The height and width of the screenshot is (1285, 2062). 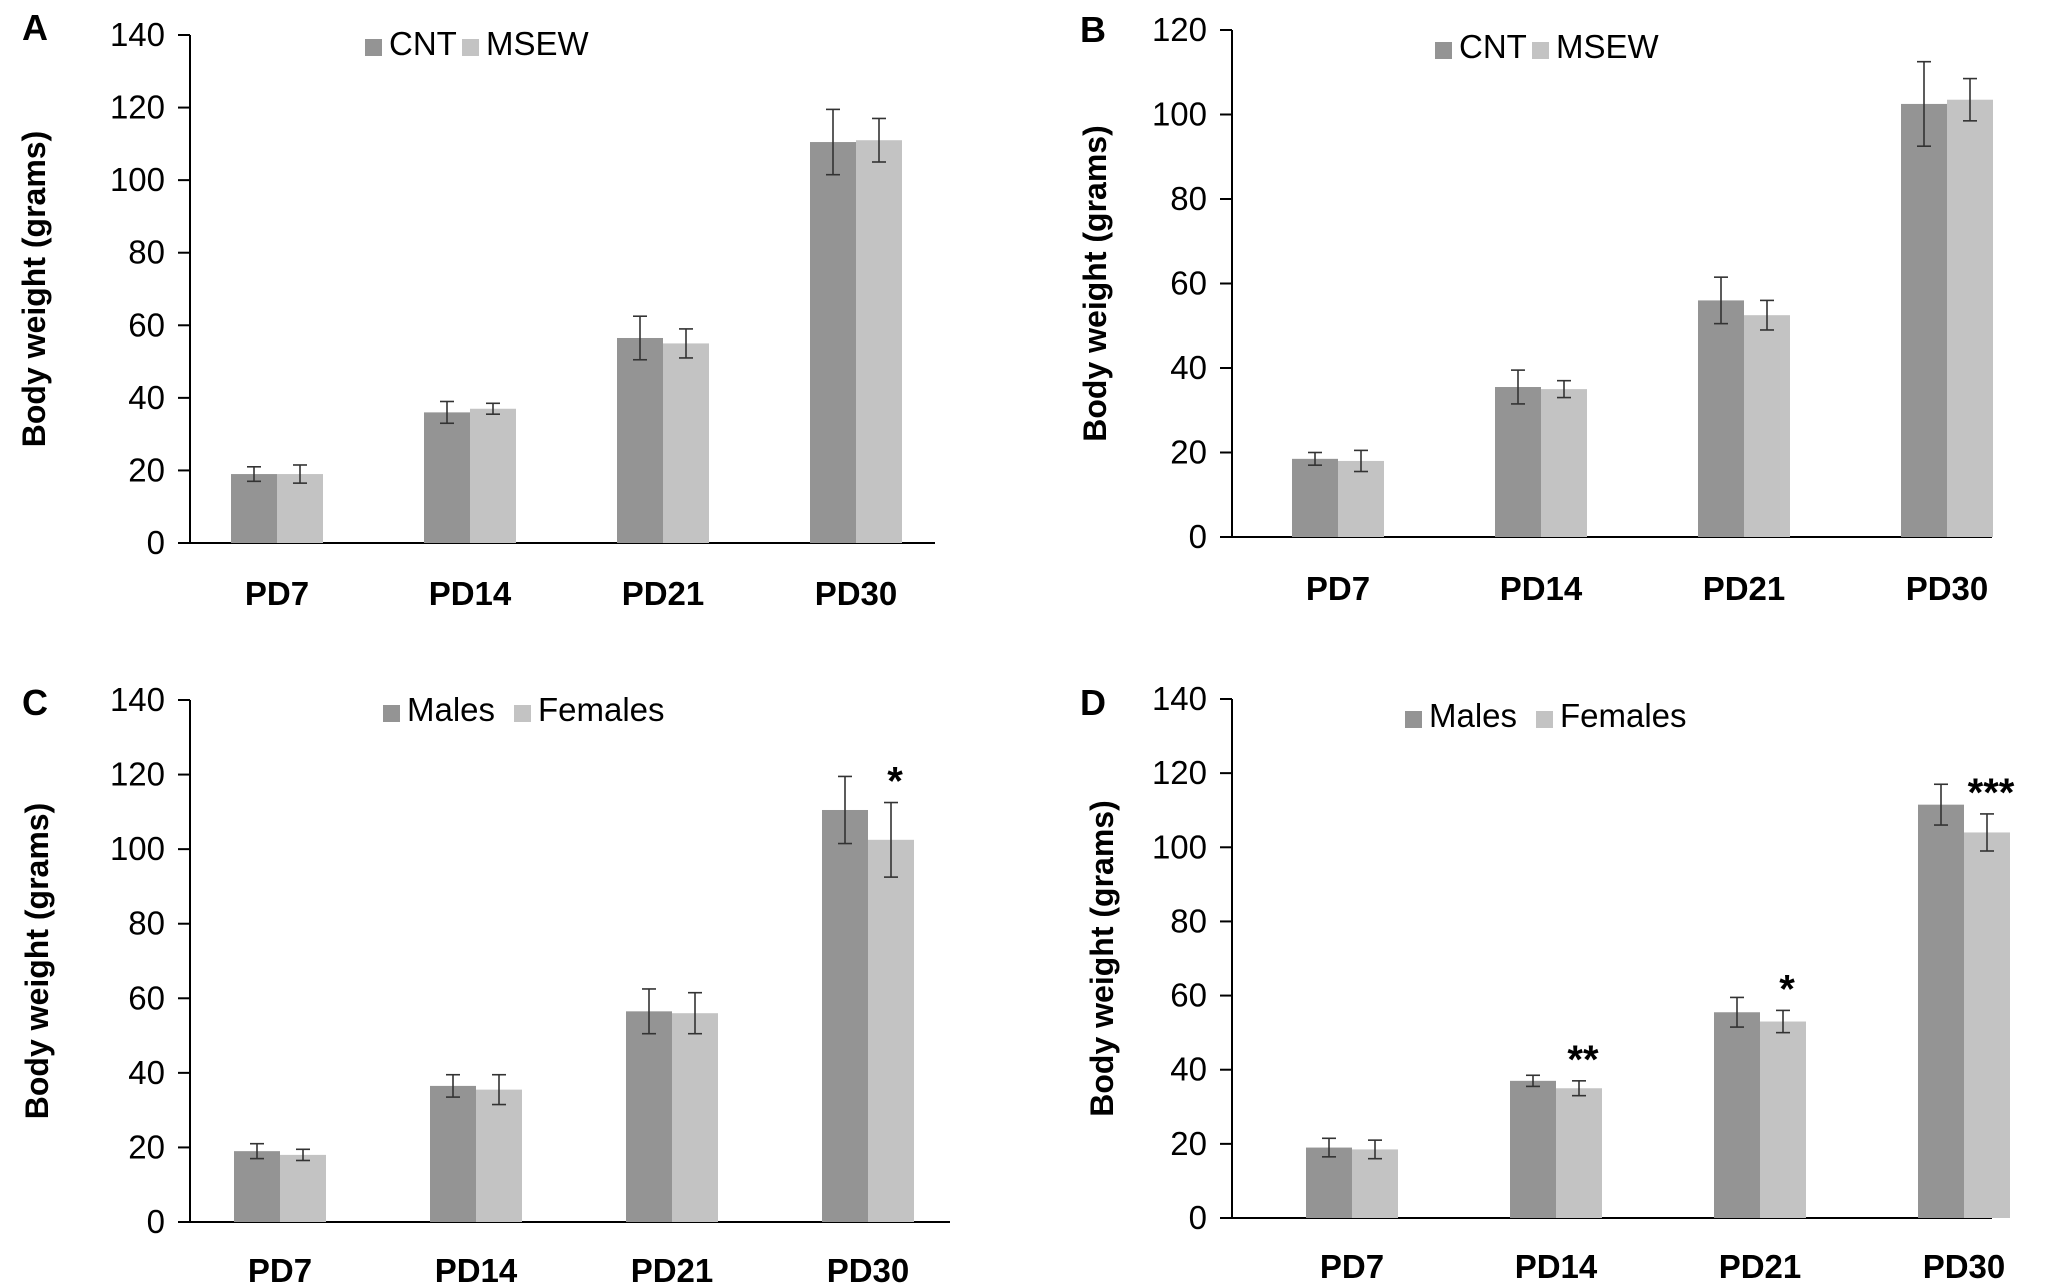 What do you see at coordinates (423, 43) in the screenshot?
I see `legend-label: CNT` at bounding box center [423, 43].